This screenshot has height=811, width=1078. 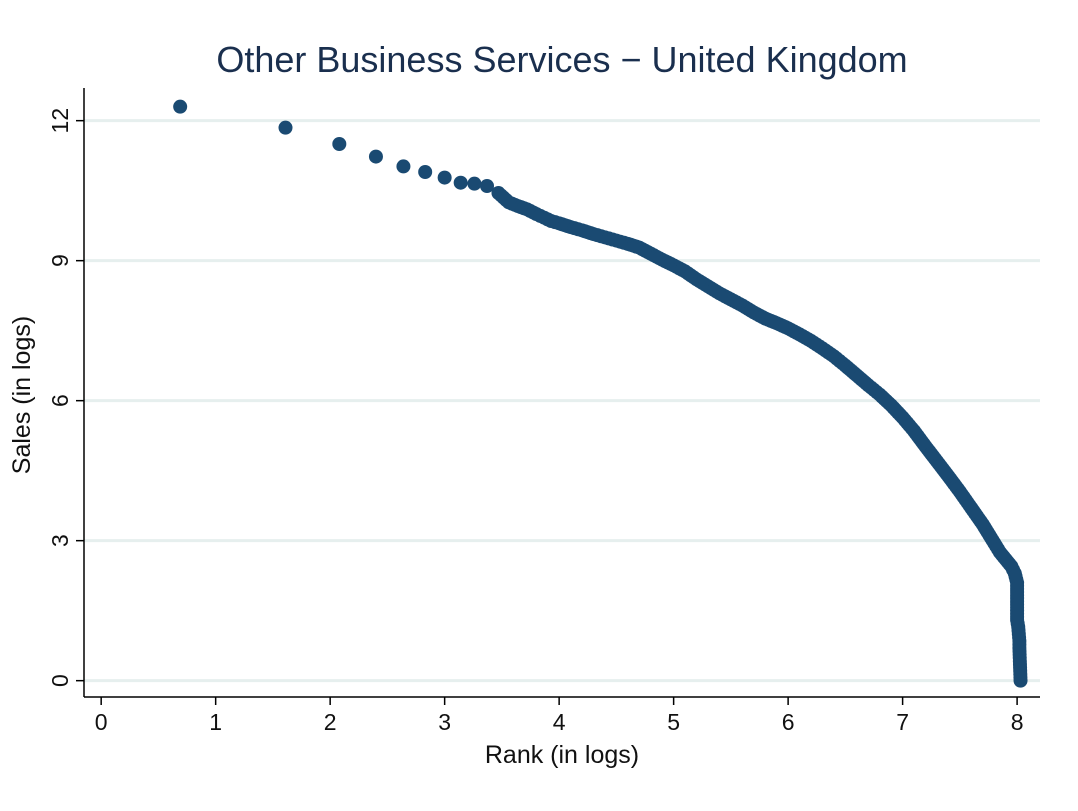 I want to click on x-axis-label: Rank (in logs), so click(x=562, y=755).